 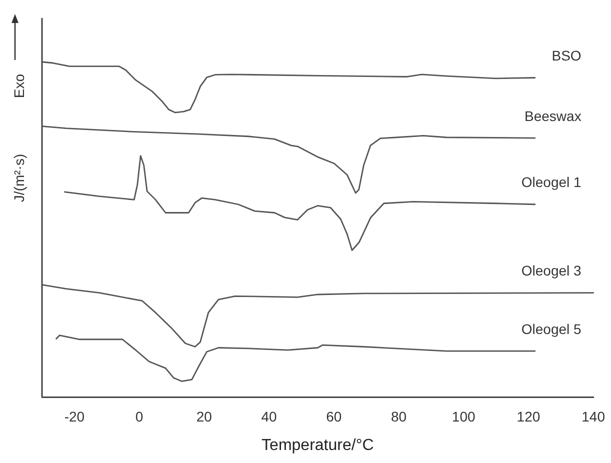 What do you see at coordinates (18, 178) in the screenshot?
I see `y-axis-title: J/(m²·s)` at bounding box center [18, 178].